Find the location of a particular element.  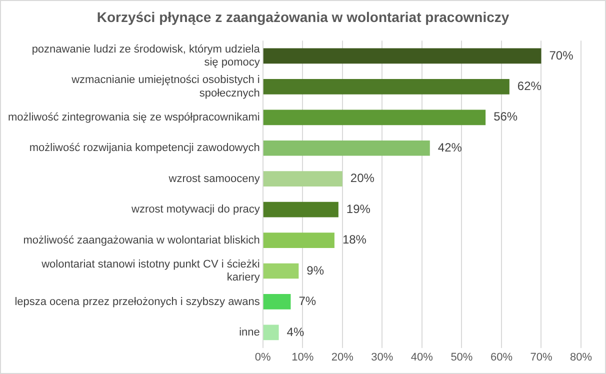

data-label: 56% is located at coordinates (506, 117).